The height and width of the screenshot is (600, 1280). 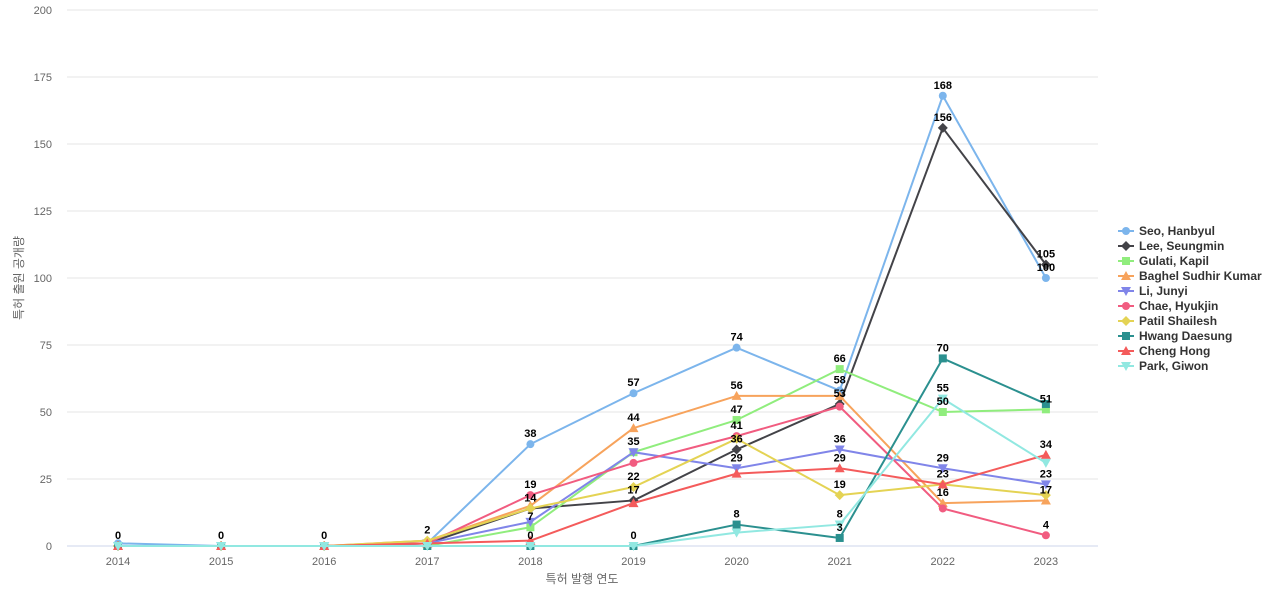 What do you see at coordinates (1178, 306) in the screenshot?
I see `legend-label: Chae, Hyukjin` at bounding box center [1178, 306].